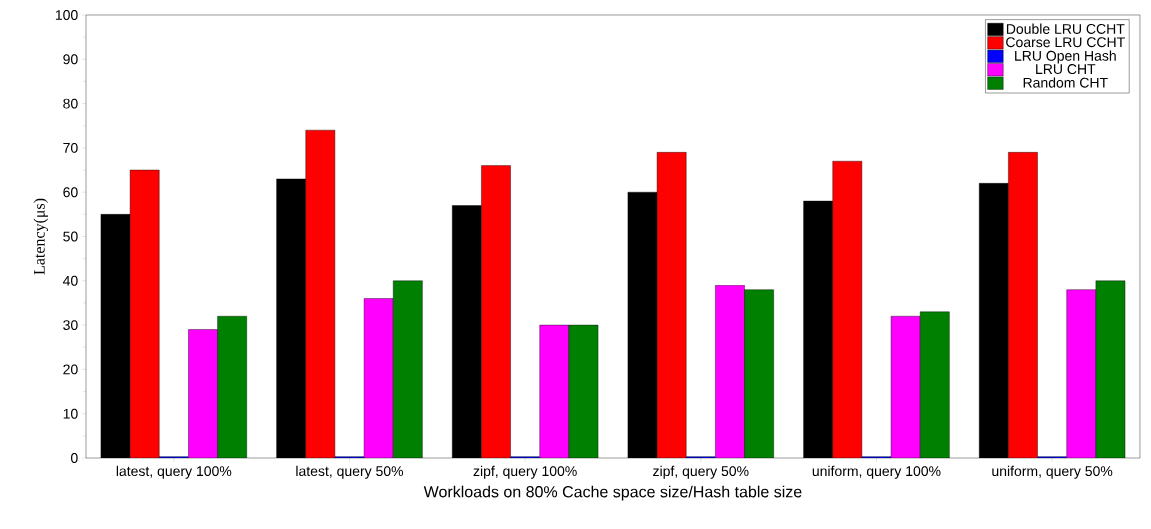  What do you see at coordinates (876, 472) in the screenshot?
I see `x-tick-label: uniform, query 100%` at bounding box center [876, 472].